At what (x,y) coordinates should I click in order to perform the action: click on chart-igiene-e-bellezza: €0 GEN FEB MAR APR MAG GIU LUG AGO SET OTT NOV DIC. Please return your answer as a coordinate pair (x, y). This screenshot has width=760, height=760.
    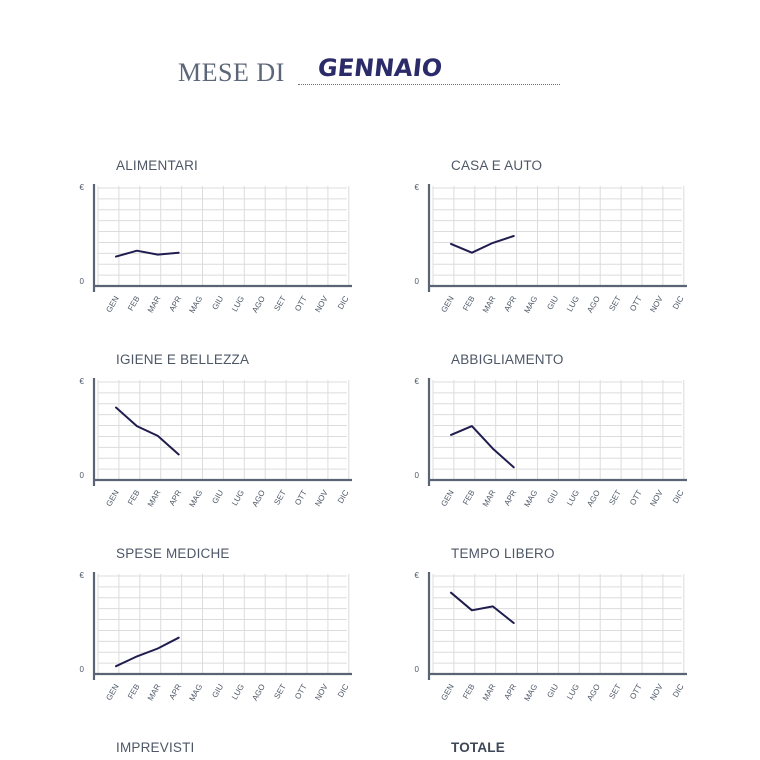
    Looking at the image, I should click on (216, 443).